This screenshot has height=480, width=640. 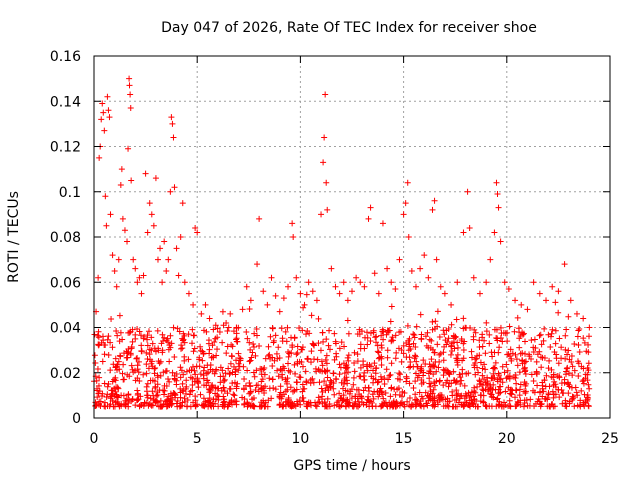 What do you see at coordinates (65, 57) in the screenshot?
I see `y-tick-label: 0.16` at bounding box center [65, 57].